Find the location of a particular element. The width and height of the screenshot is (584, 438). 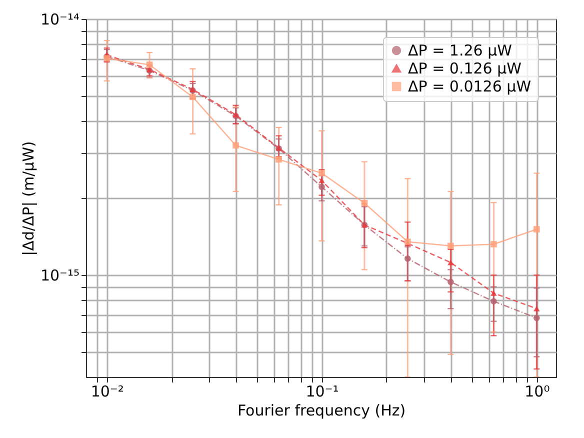

y-tick-label: 10⁻¹⁵ is located at coordinates (60, 275).